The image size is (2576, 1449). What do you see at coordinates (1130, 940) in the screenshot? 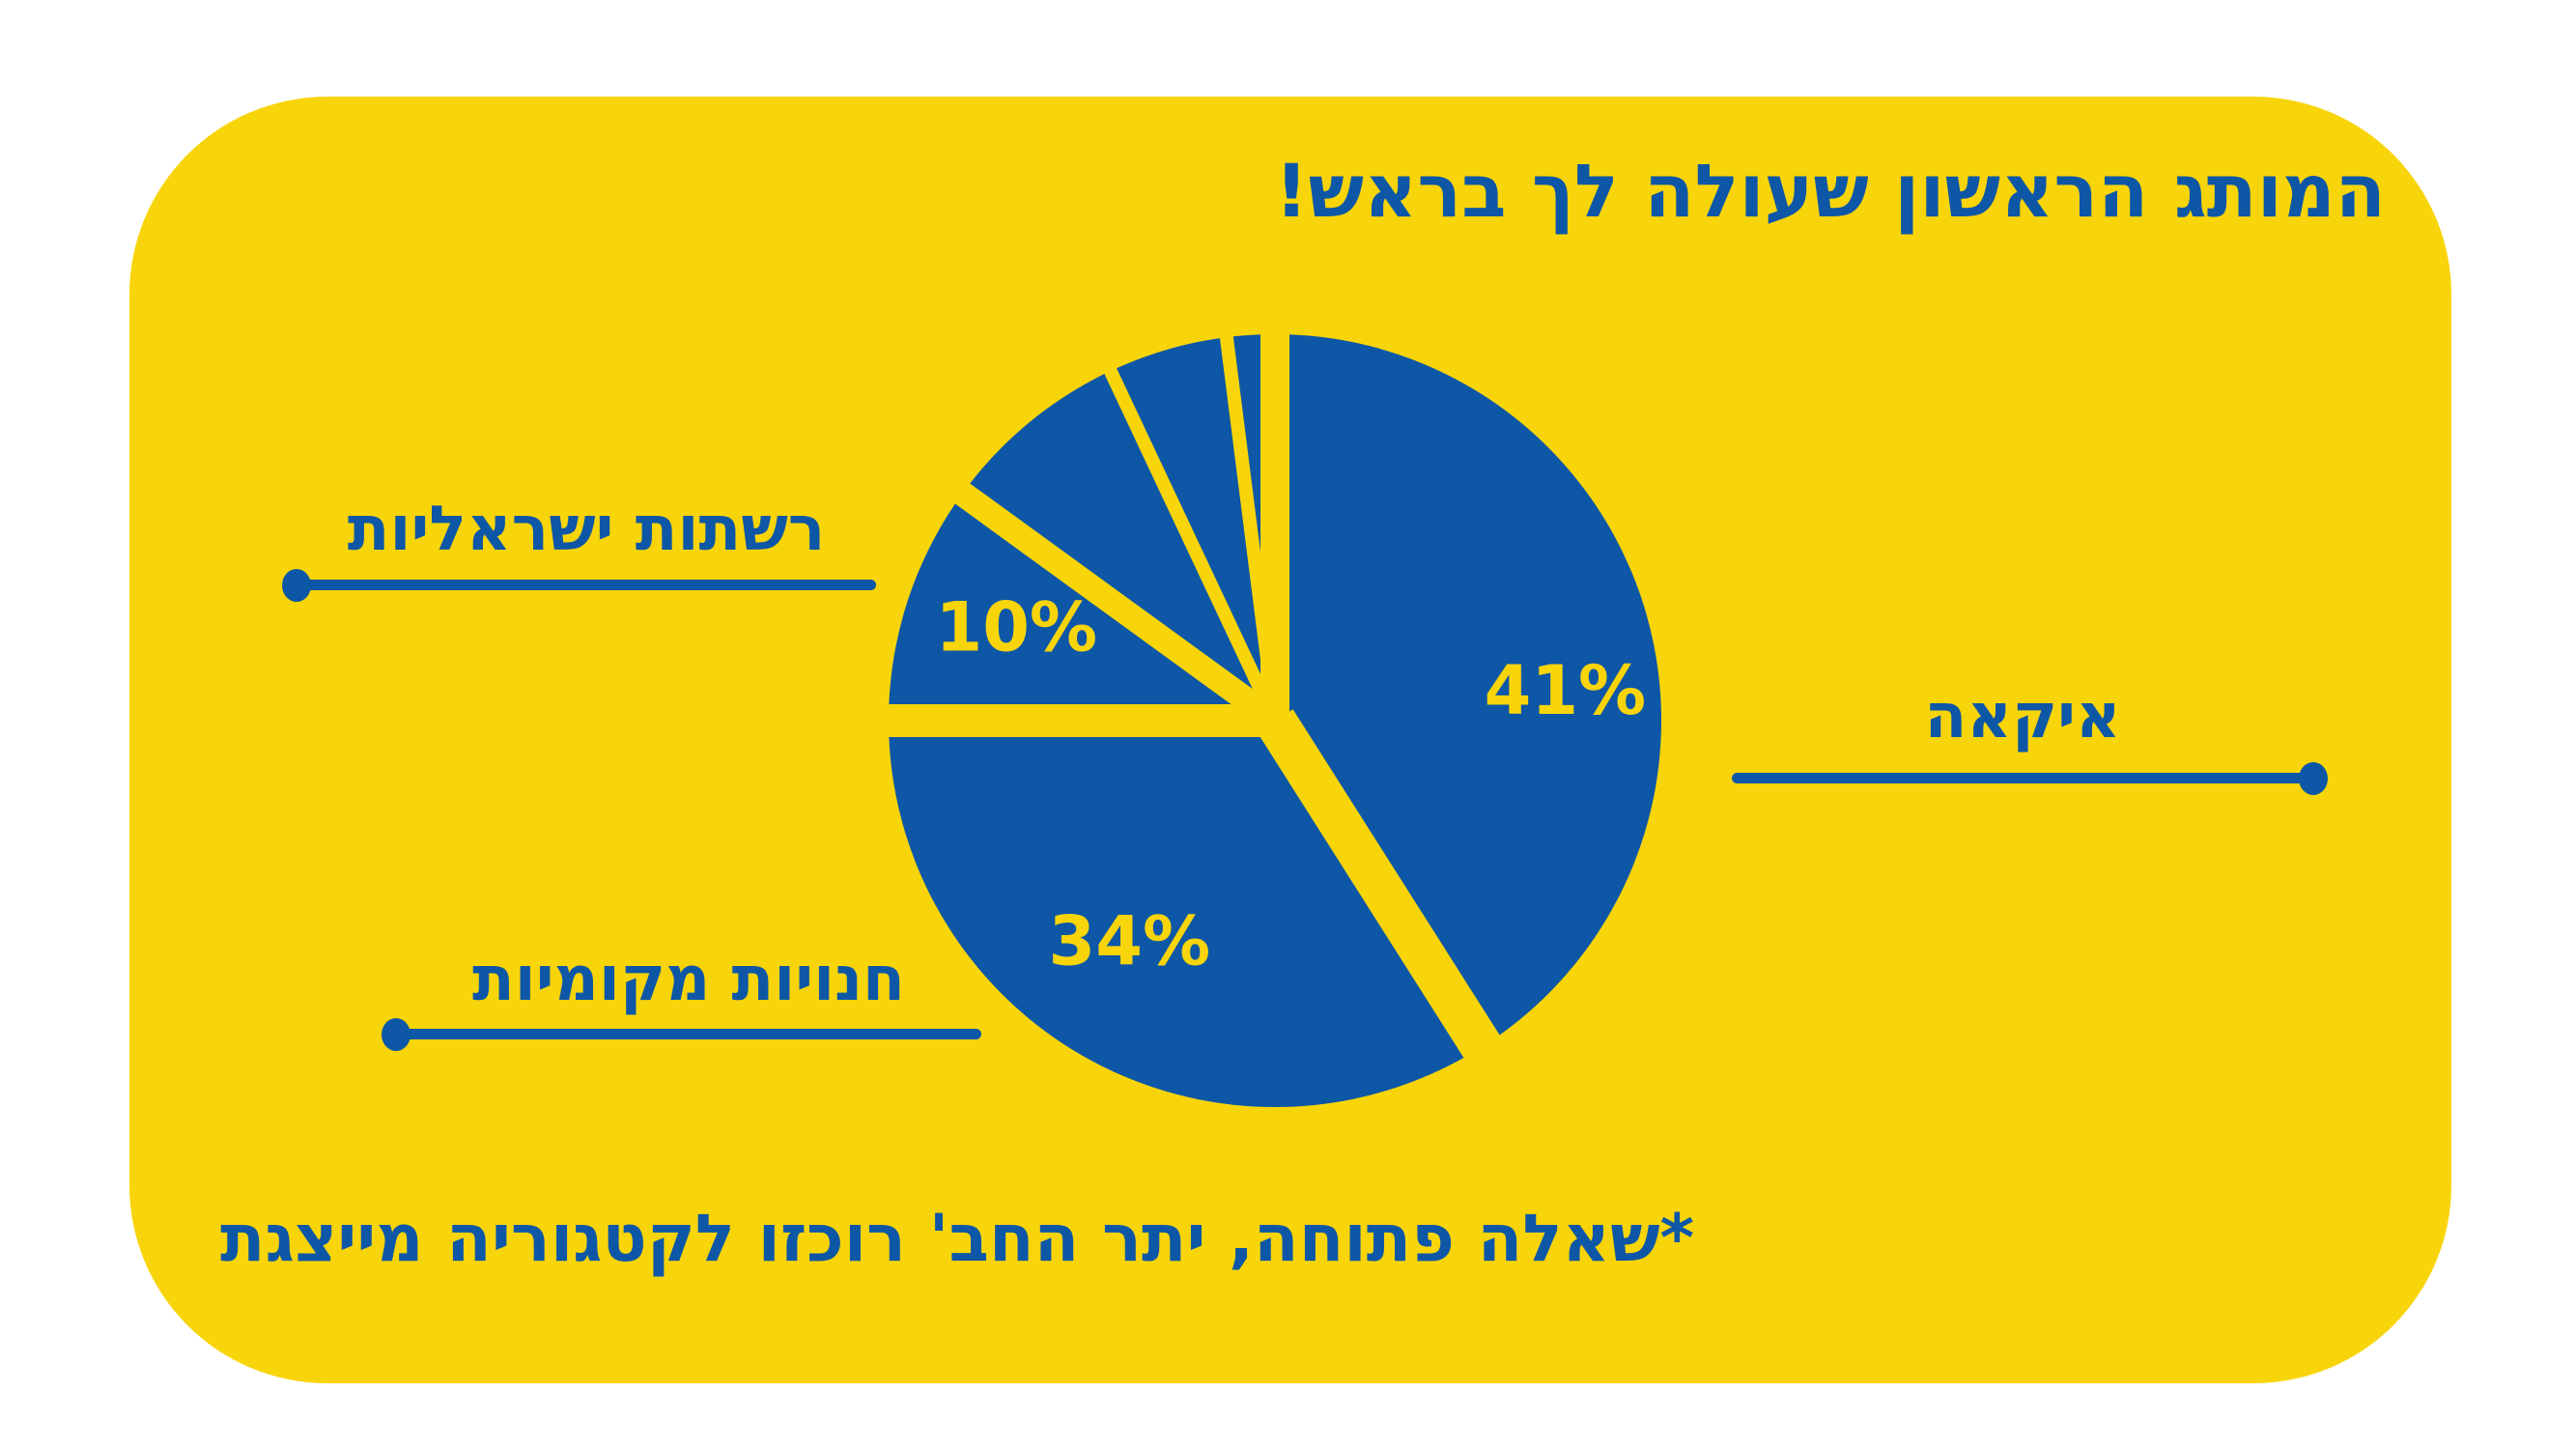
I see `pie-slice-pct-label: 34%` at bounding box center [1130, 940].